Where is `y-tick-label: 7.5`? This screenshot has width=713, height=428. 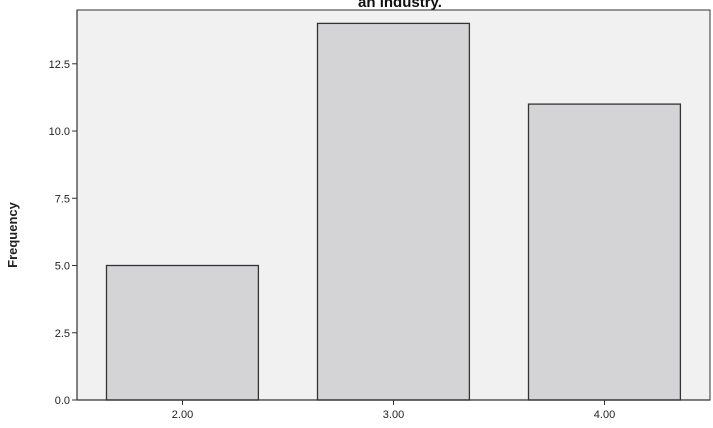 y-tick-label: 7.5 is located at coordinates (62, 199).